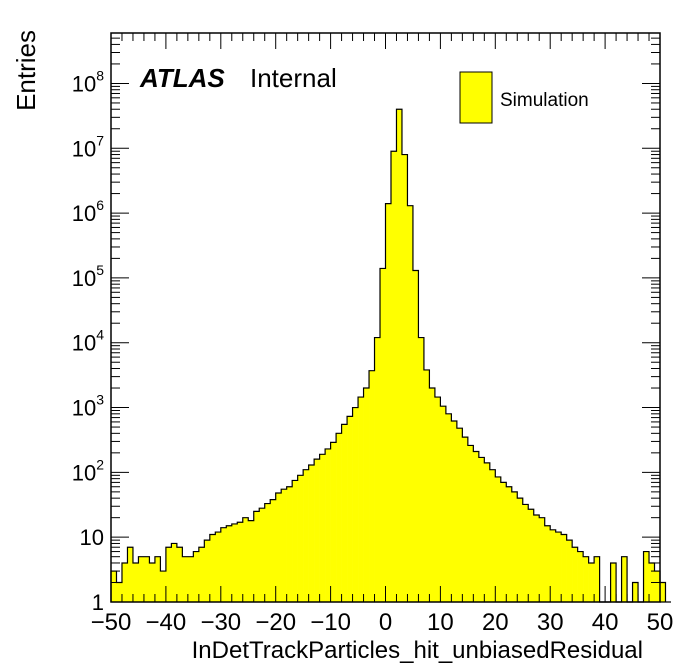 The image size is (696, 672). Describe the element at coordinates (293, 78) in the screenshot. I see `internal-label: Internal` at that location.